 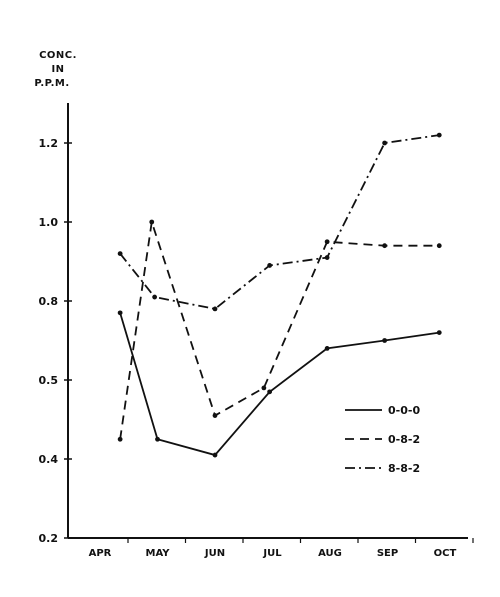 I want to click on y-axis-label-line-3: P.P.M., so click(x=52, y=83).